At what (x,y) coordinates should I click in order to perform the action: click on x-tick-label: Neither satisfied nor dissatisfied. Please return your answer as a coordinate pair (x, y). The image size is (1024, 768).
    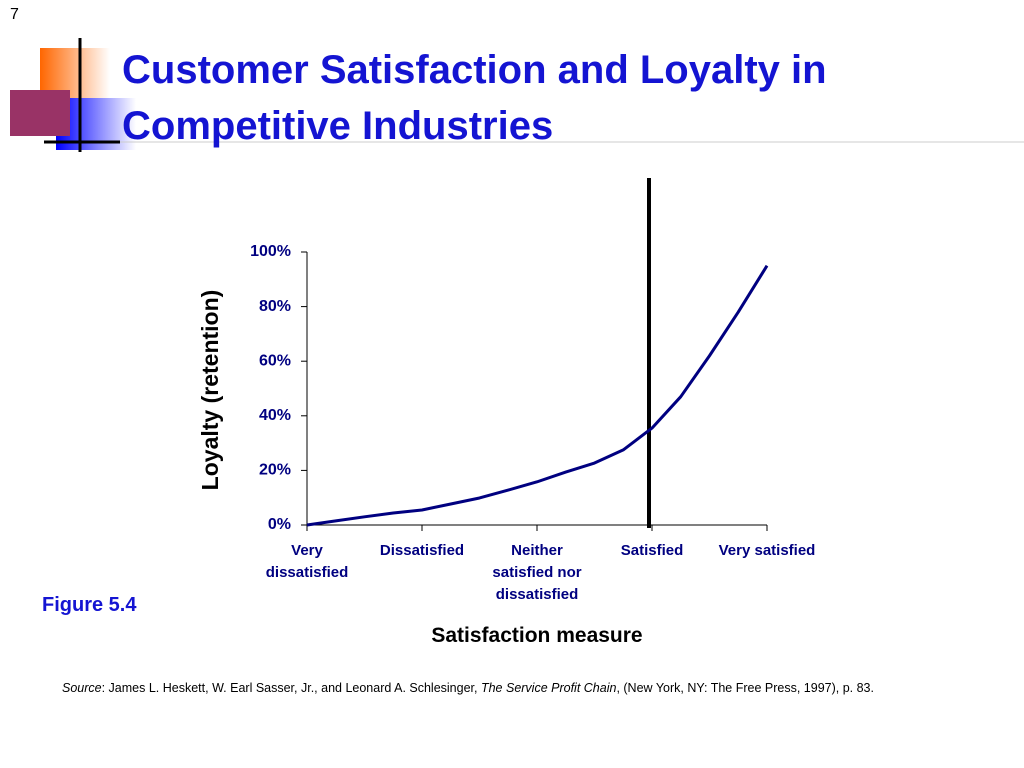
    Looking at the image, I should click on (537, 572).